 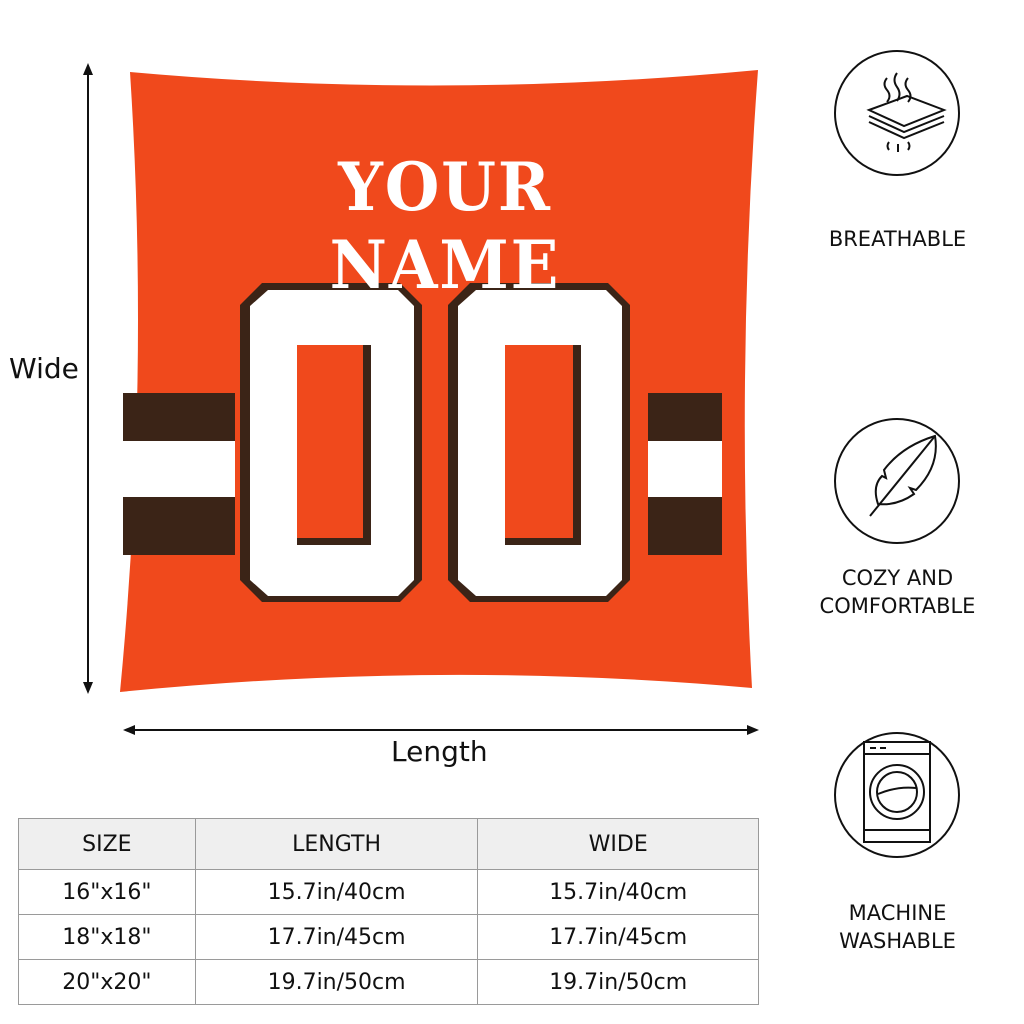 What do you see at coordinates (445, 226) in the screenshot?
I see `custom-name-text: YOUR NAME` at bounding box center [445, 226].